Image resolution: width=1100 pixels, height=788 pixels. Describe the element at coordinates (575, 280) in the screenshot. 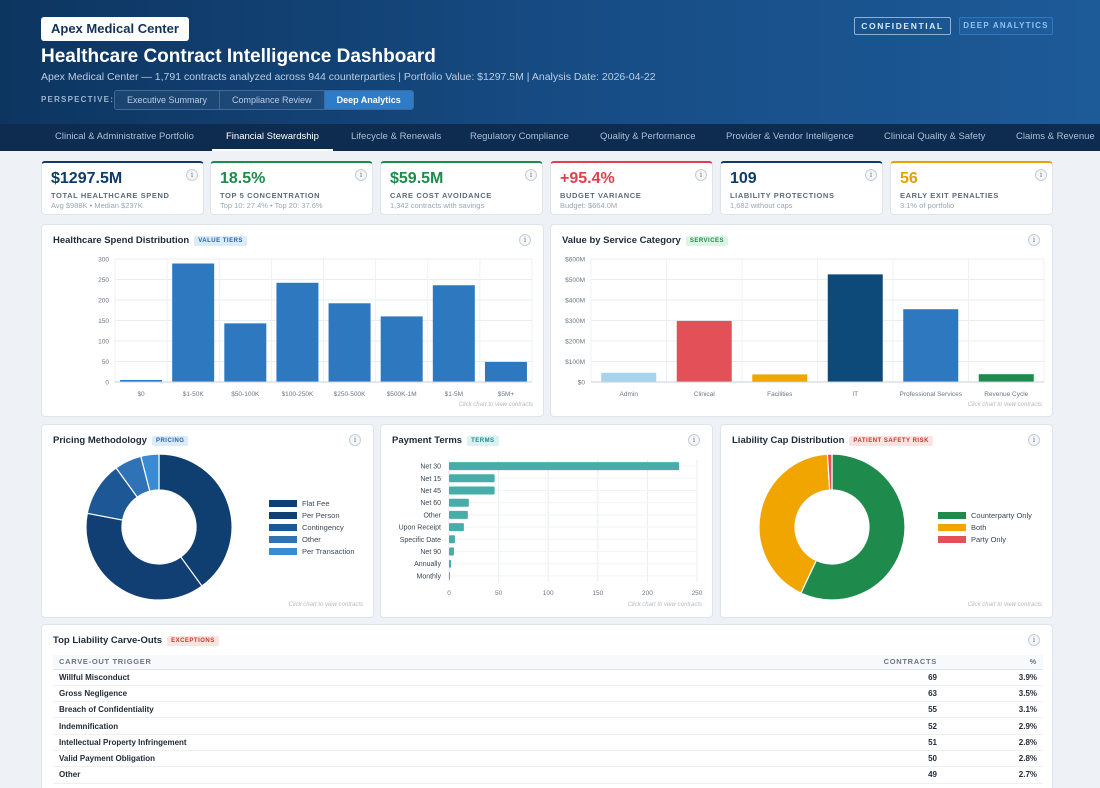

I see `y-tick-label: $500M` at that location.